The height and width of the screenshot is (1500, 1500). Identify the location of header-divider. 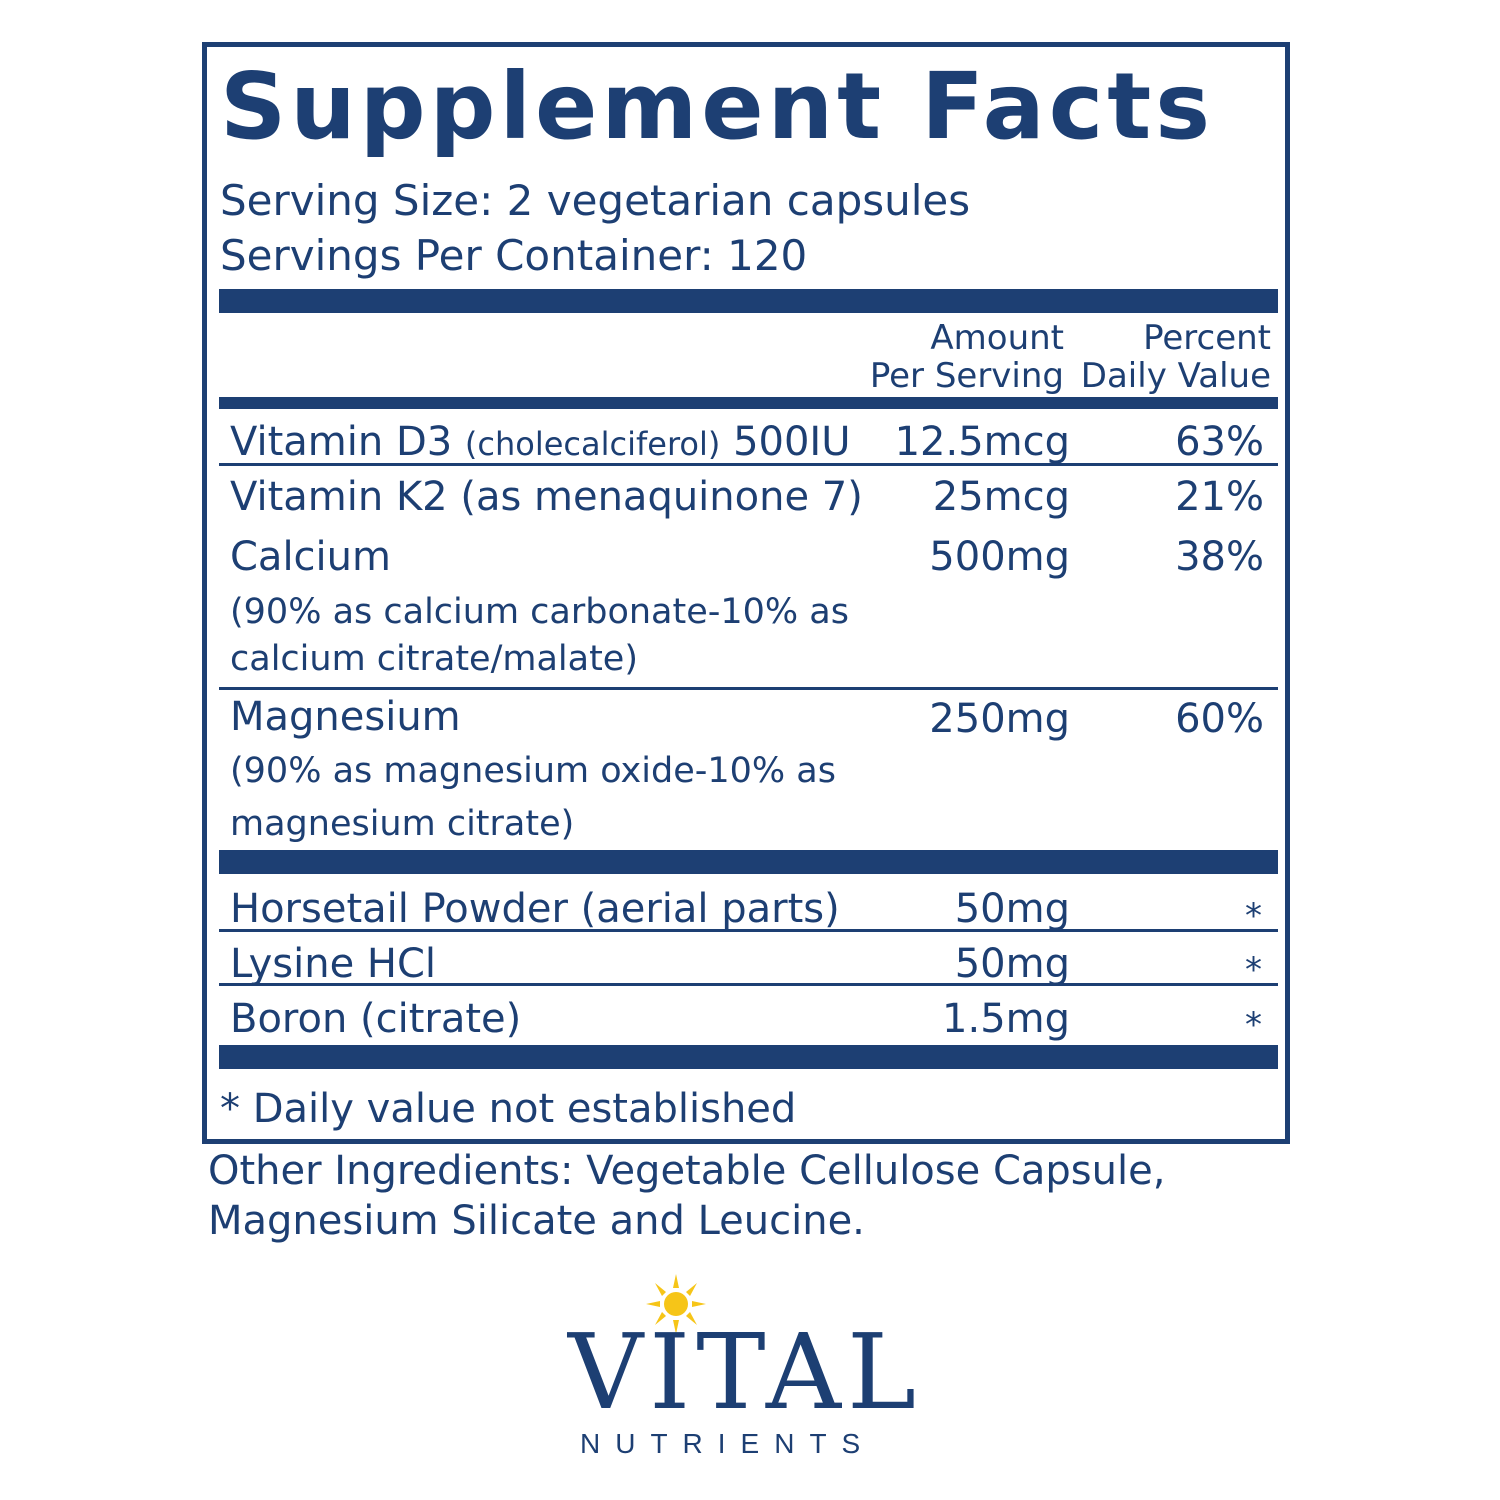
(748, 403).